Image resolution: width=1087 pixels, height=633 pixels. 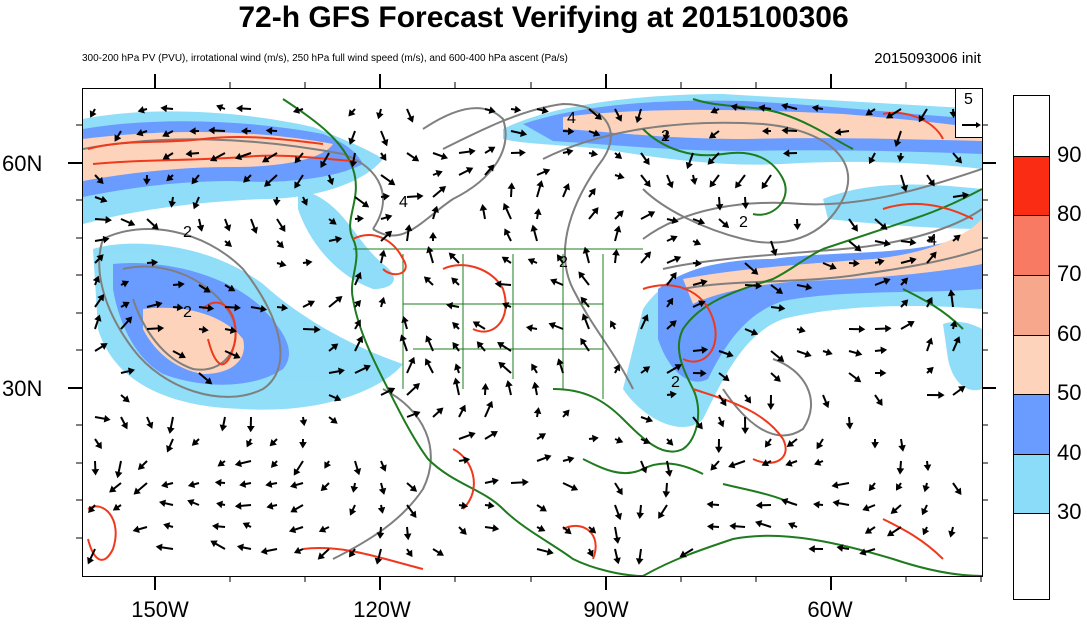 I want to click on colorbar-label: 60, so click(x=1069, y=333).